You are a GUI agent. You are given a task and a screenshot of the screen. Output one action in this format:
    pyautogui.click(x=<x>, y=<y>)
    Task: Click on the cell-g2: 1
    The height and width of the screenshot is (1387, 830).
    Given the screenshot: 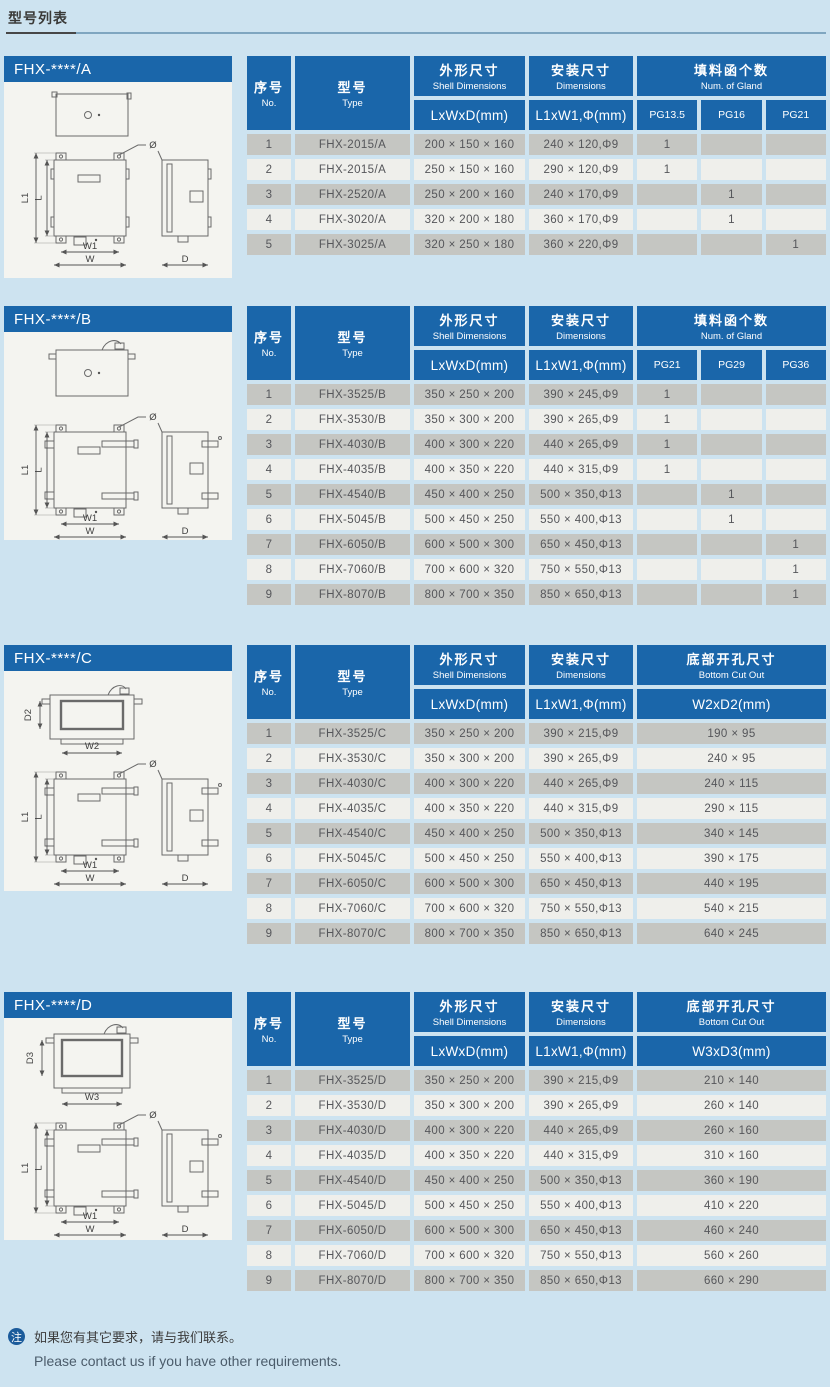 What is the action you would take?
    pyautogui.click(x=731, y=494)
    